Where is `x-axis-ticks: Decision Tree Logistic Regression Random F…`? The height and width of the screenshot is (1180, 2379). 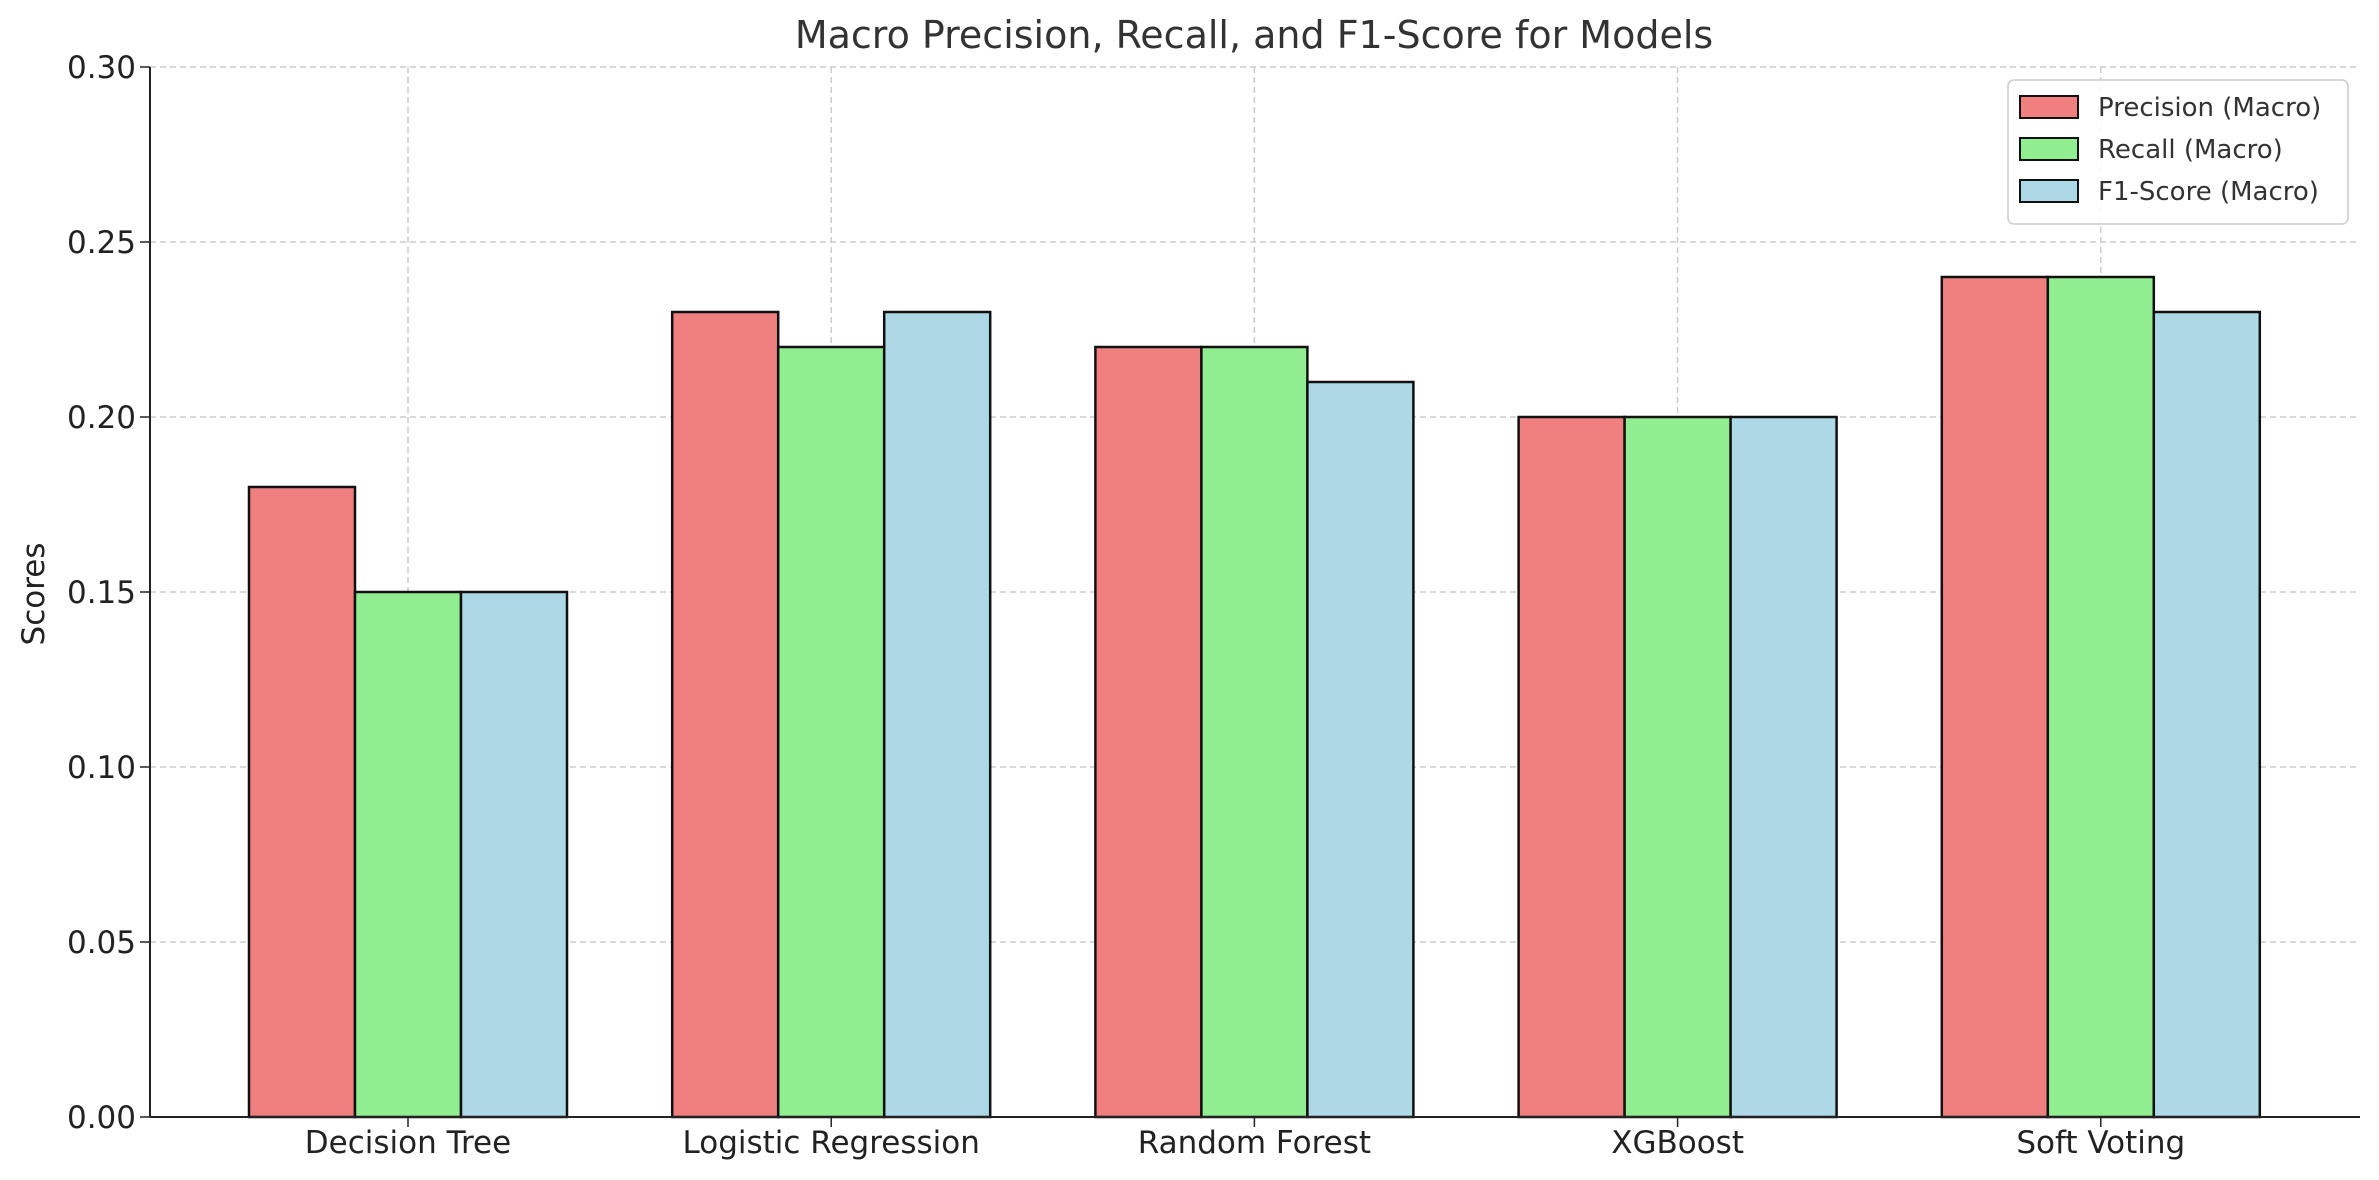 x-axis-ticks: Decision Tree Logistic Regression Random F… is located at coordinates (1245, 1139).